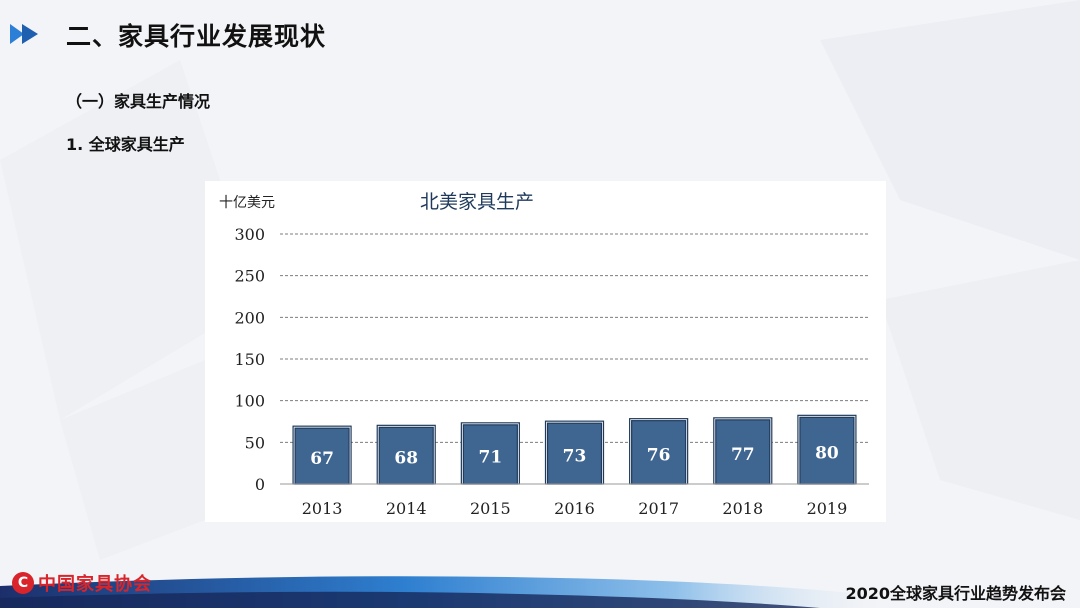  I want to click on y-tick-label: 50, so click(255, 442).